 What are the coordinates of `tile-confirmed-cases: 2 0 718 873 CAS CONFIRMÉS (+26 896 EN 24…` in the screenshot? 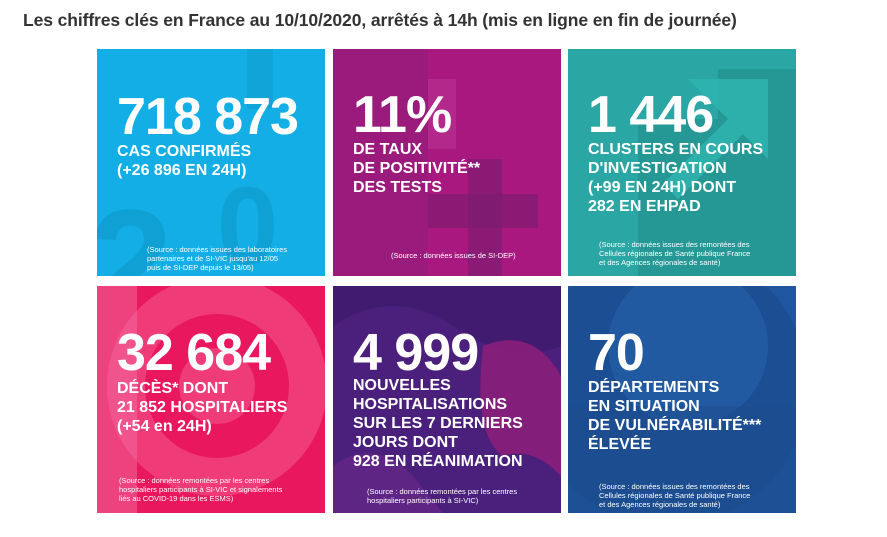 It's located at (211, 162).